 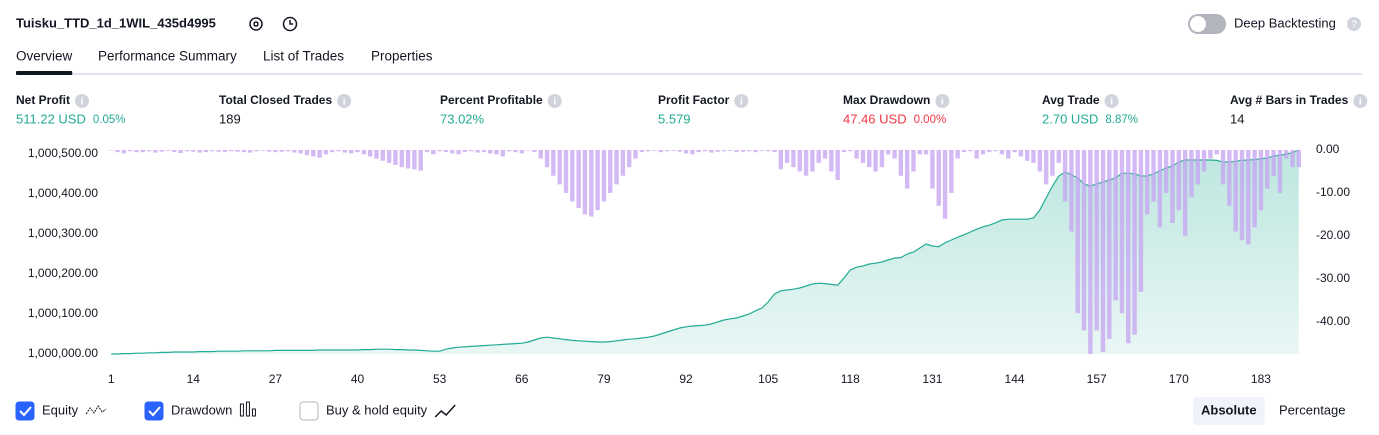 What do you see at coordinates (440, 379) in the screenshot?
I see `x-tick-label: 53` at bounding box center [440, 379].